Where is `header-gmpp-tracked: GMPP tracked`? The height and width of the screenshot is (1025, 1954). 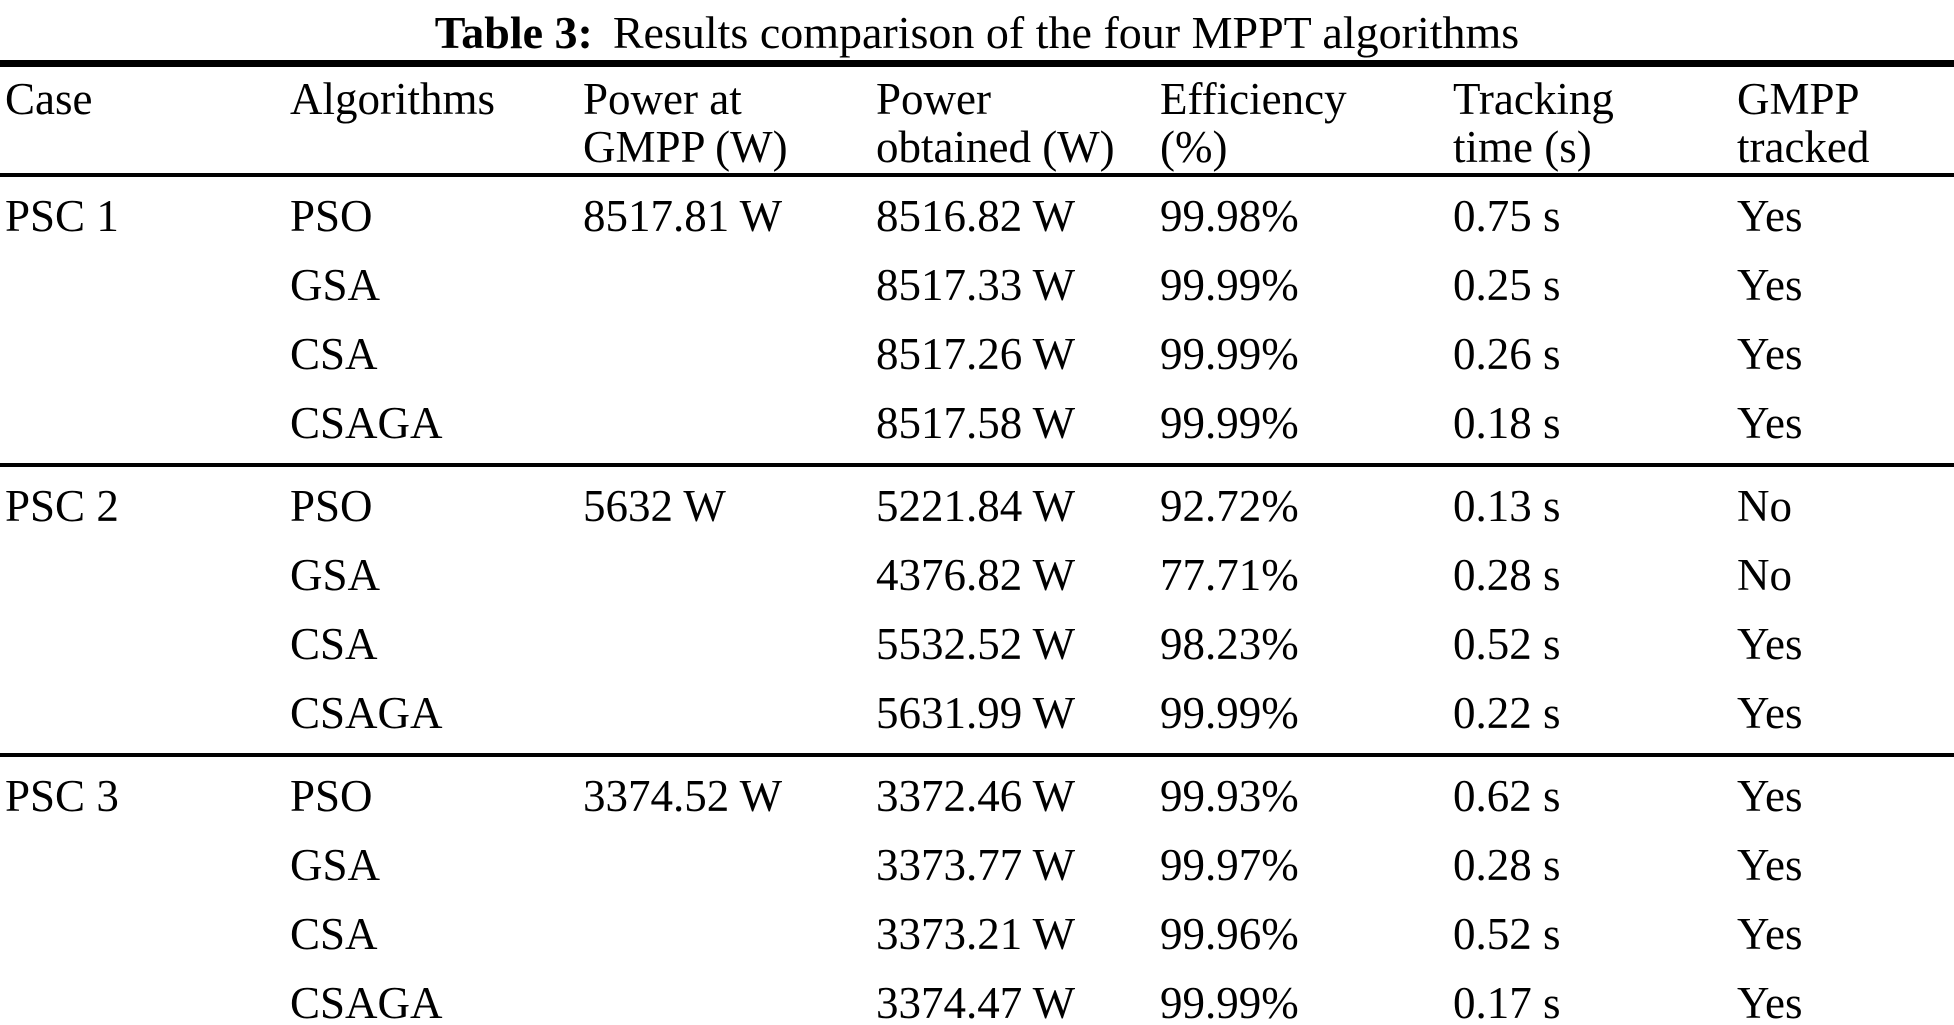 header-gmpp-tracked: GMPP tracked is located at coordinates (1803, 123).